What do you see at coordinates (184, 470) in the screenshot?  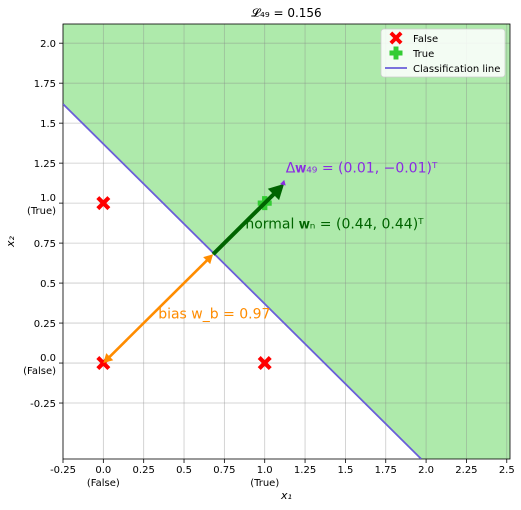 I see `x-tick-label: 0.5` at bounding box center [184, 470].